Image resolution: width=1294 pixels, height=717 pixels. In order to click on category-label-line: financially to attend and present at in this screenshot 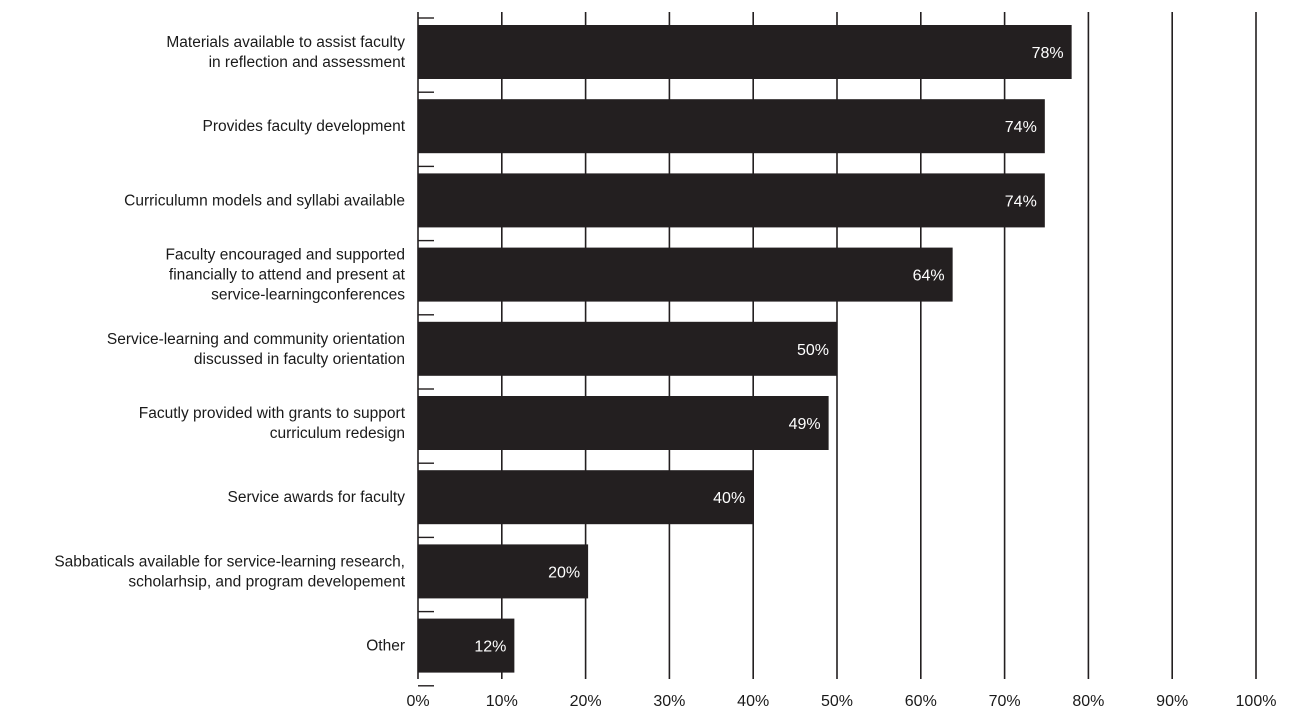, I will do `click(287, 275)`.